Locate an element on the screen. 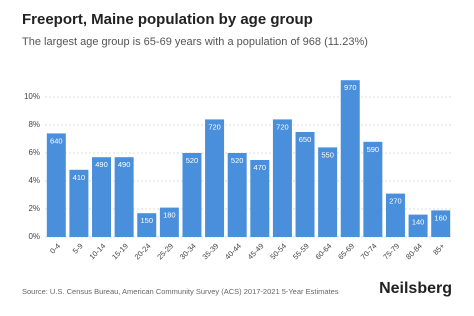 The height and width of the screenshot is (316, 474). y-tick-label: 4% is located at coordinates (34, 180).